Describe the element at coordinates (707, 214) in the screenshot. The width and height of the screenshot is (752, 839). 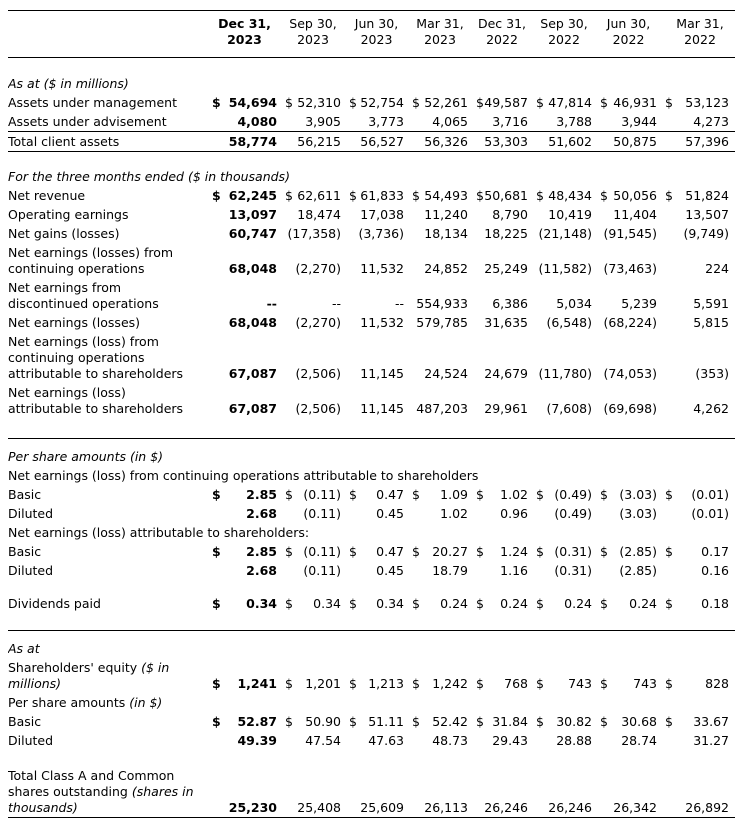
I see `cell-value: 13,507` at that location.